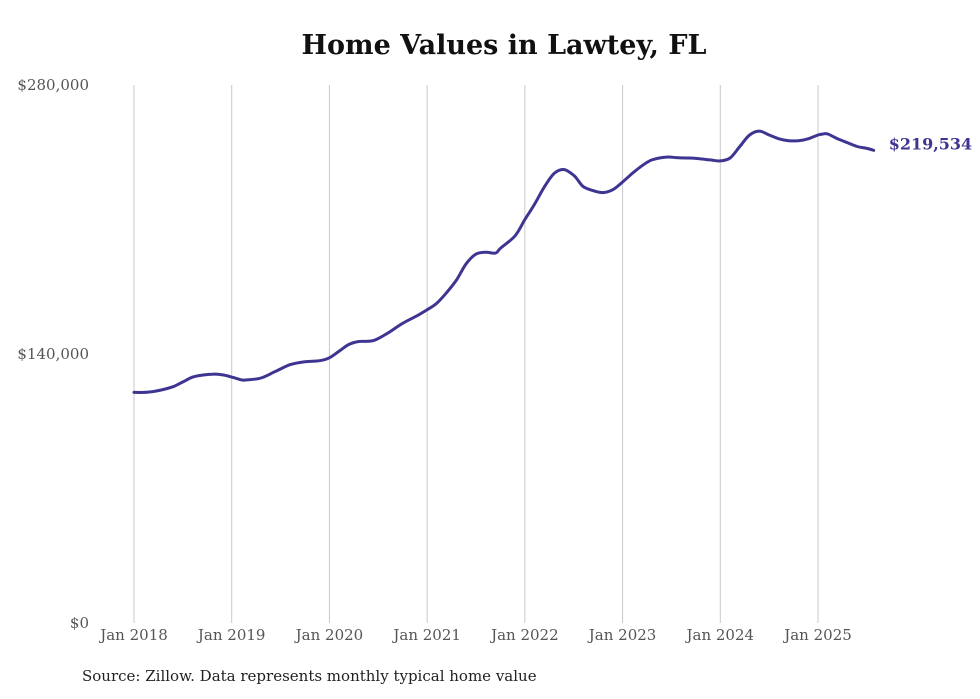  Describe the element at coordinates (524, 635) in the screenshot. I see `x-tick-label: Jan 2022` at that location.